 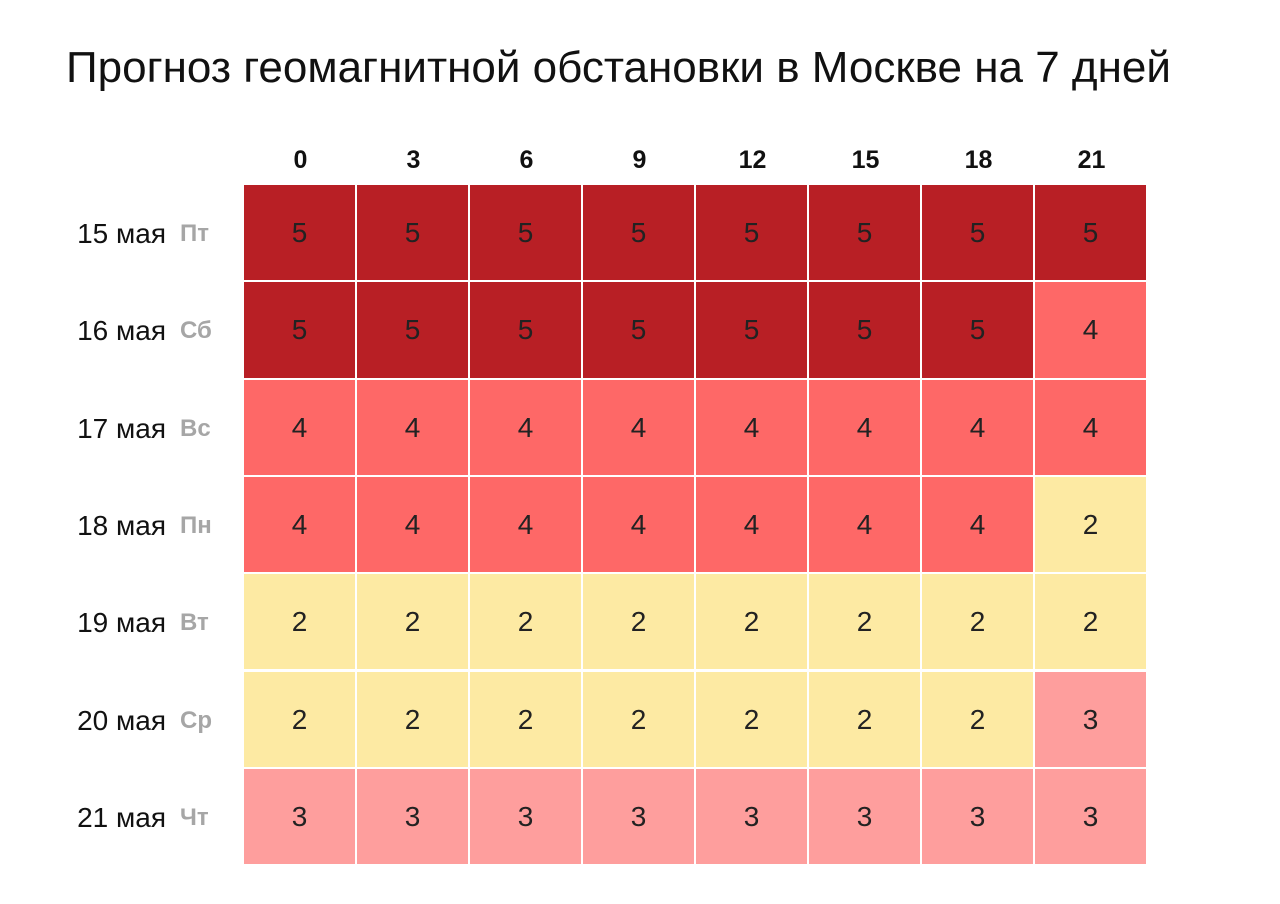 What do you see at coordinates (196, 525) in the screenshot?
I see `row-weekday-label: Пн` at bounding box center [196, 525].